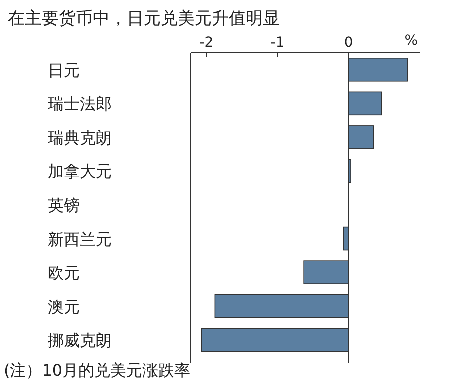  Describe the element at coordinates (64, 306) in the screenshot. I see `y-tick-label: 澳元` at that location.